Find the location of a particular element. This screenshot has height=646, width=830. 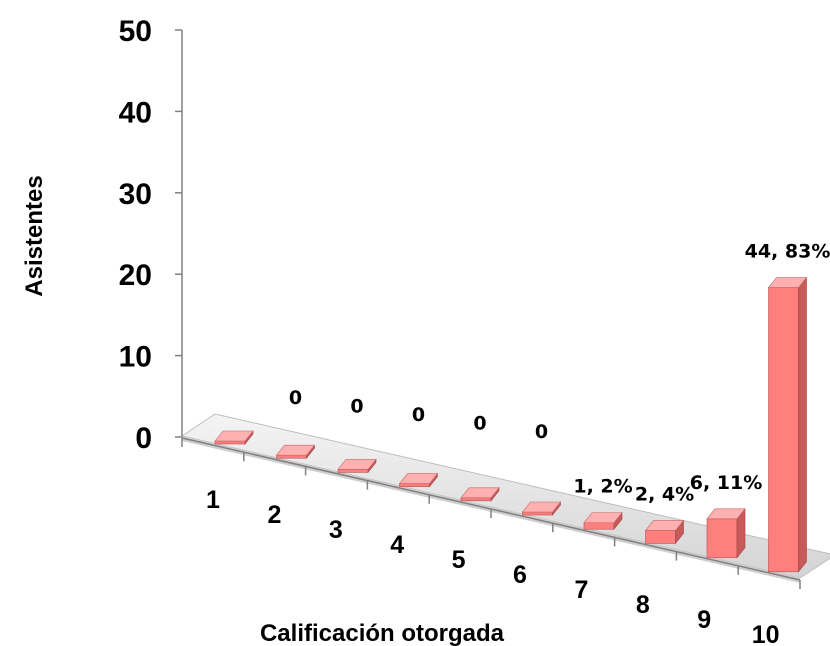

x-tick-label: 5 is located at coordinates (459, 560).